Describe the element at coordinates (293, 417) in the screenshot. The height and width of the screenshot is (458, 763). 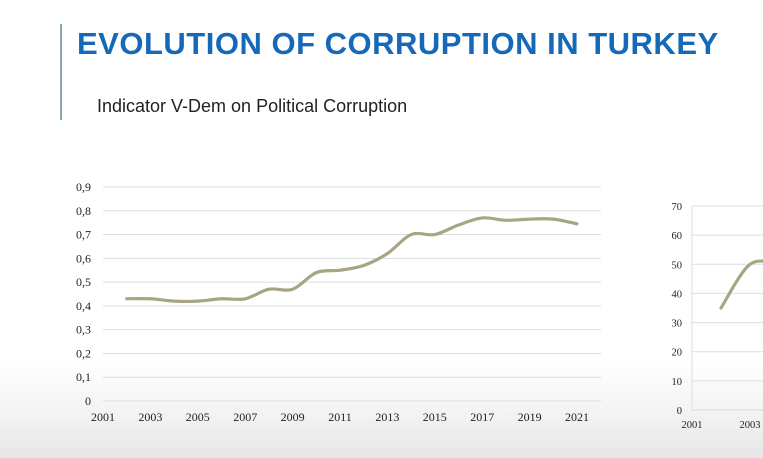
I see `x-tick-label: 2009` at that location.